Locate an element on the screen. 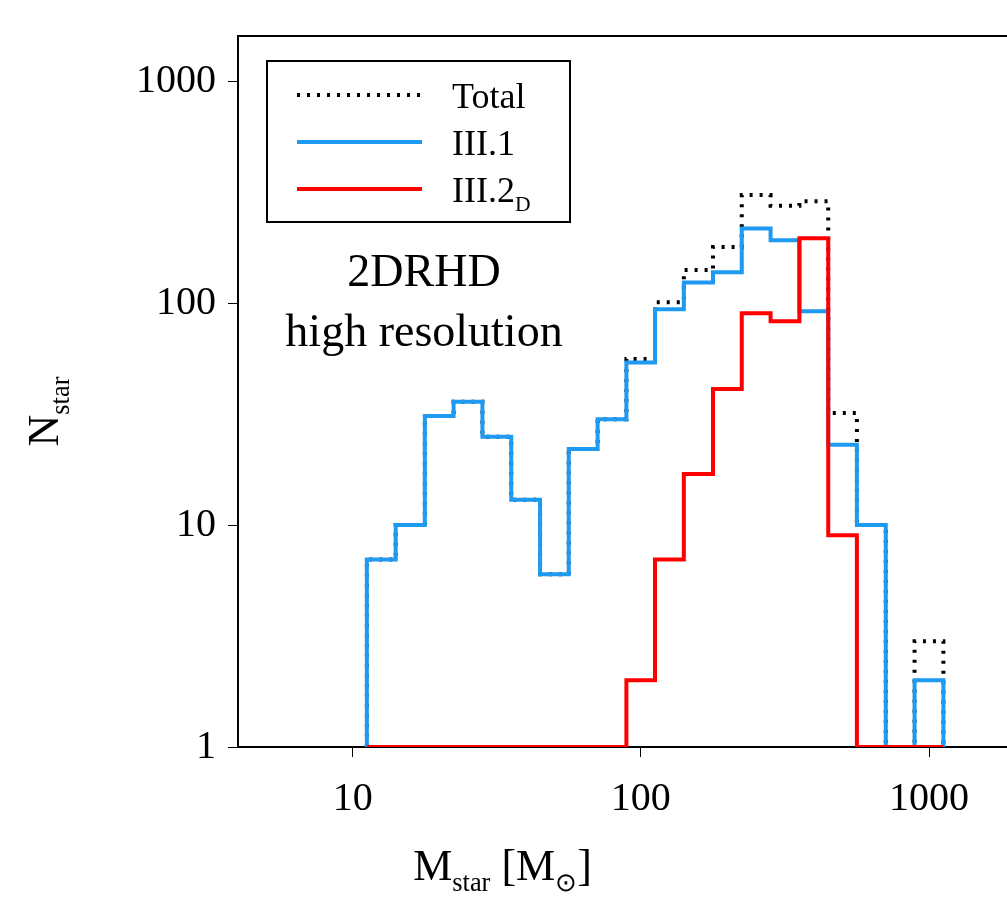  legend-label: III.1 is located at coordinates (483, 143).